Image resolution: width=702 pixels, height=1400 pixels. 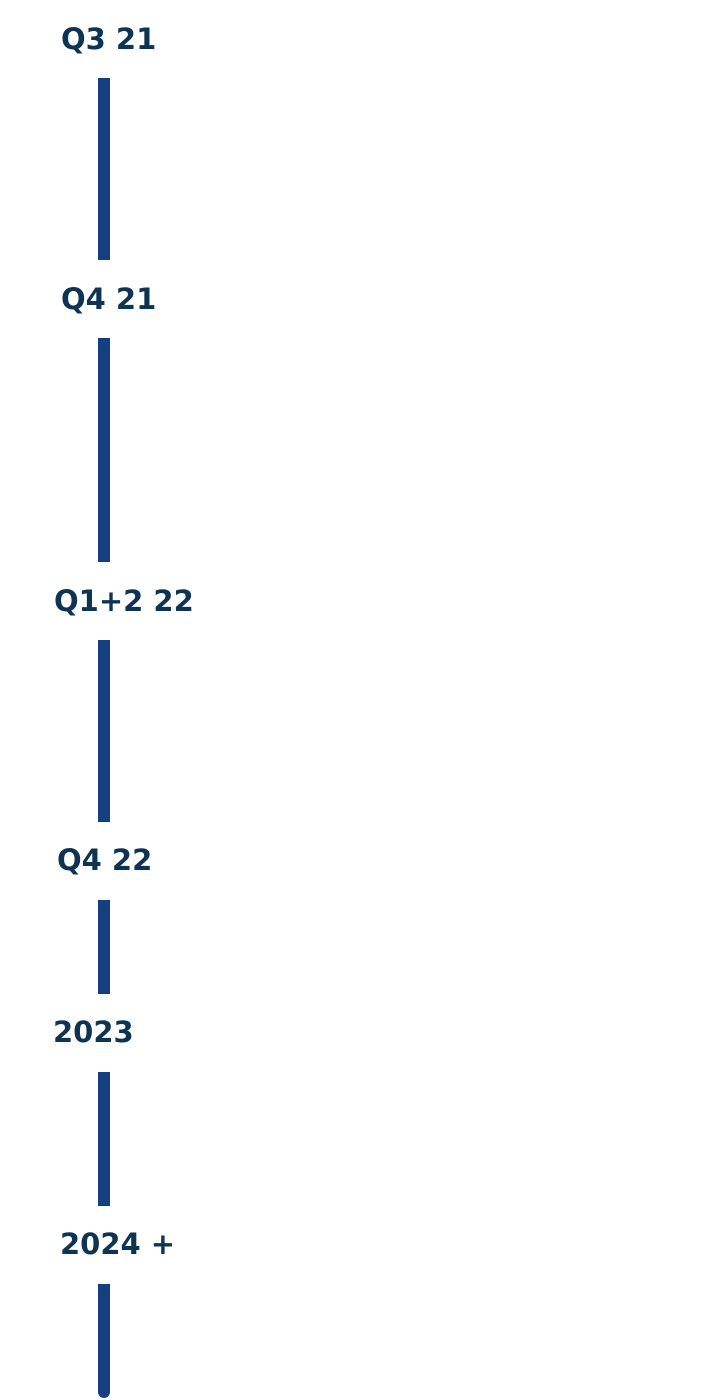 What do you see at coordinates (109, 299) in the screenshot?
I see `milestone-label-q4-21: Q4 21` at bounding box center [109, 299].